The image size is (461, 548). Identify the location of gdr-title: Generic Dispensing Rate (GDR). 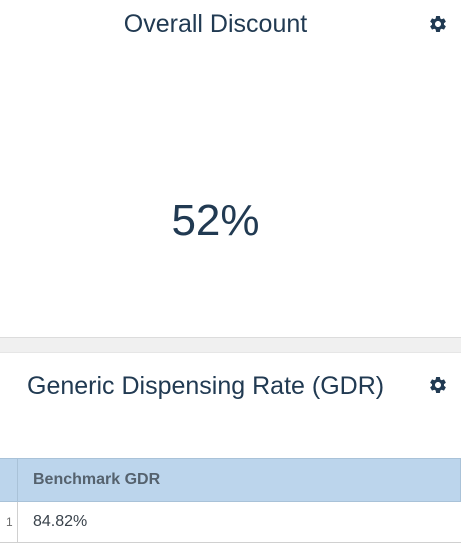
(206, 386).